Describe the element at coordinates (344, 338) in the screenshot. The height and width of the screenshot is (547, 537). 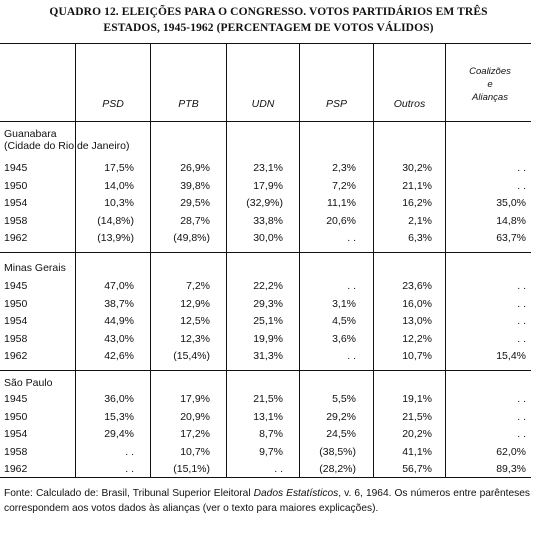
I see `value-cell-psp: 3,6%` at that location.